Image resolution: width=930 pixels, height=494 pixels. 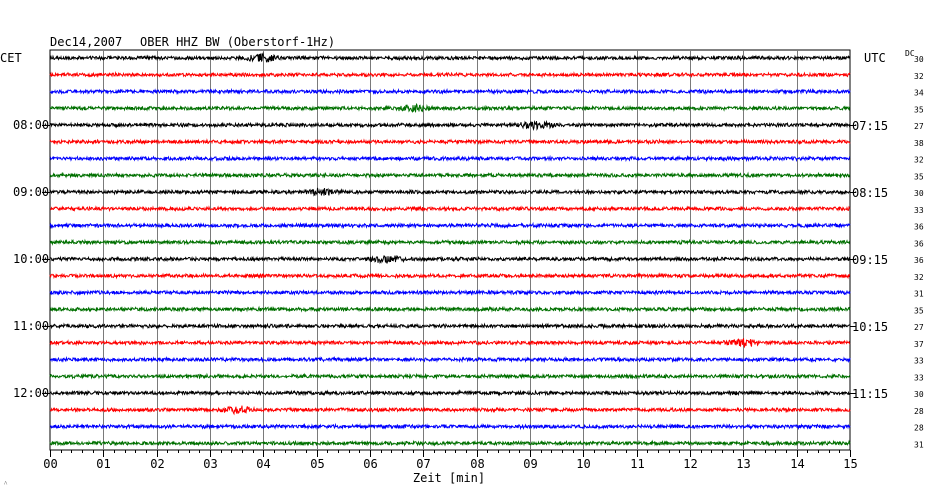 What do you see at coordinates (50, 464) in the screenshot?
I see `x-tick-label: 00` at bounding box center [50, 464].